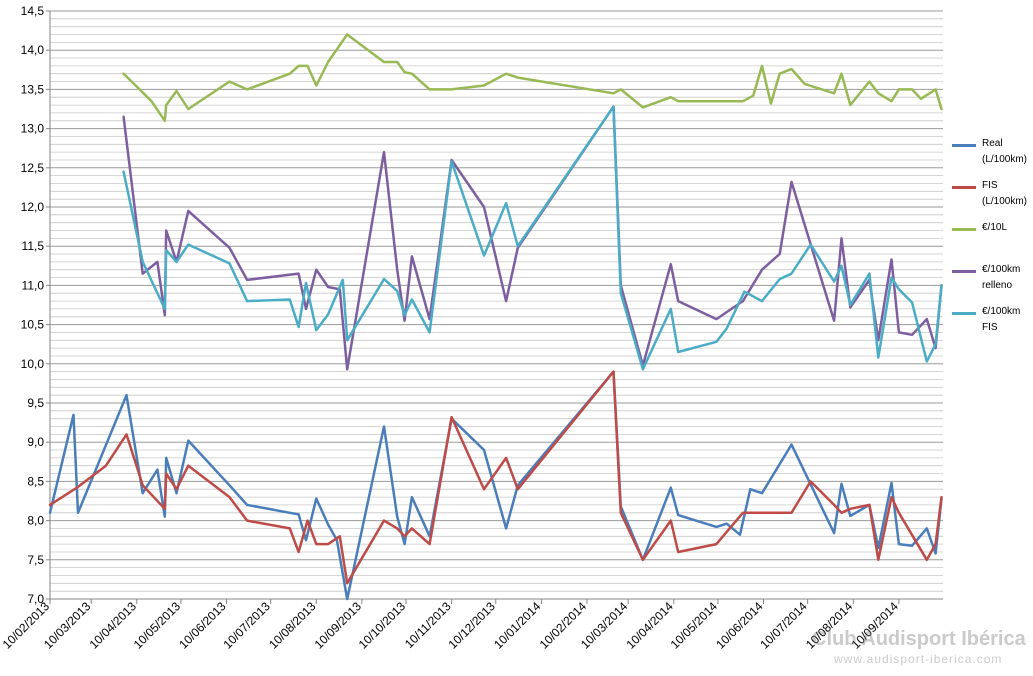 The image size is (1033, 676). I want to click on x-tick-label: 10/07/2014, so click(783, 625).